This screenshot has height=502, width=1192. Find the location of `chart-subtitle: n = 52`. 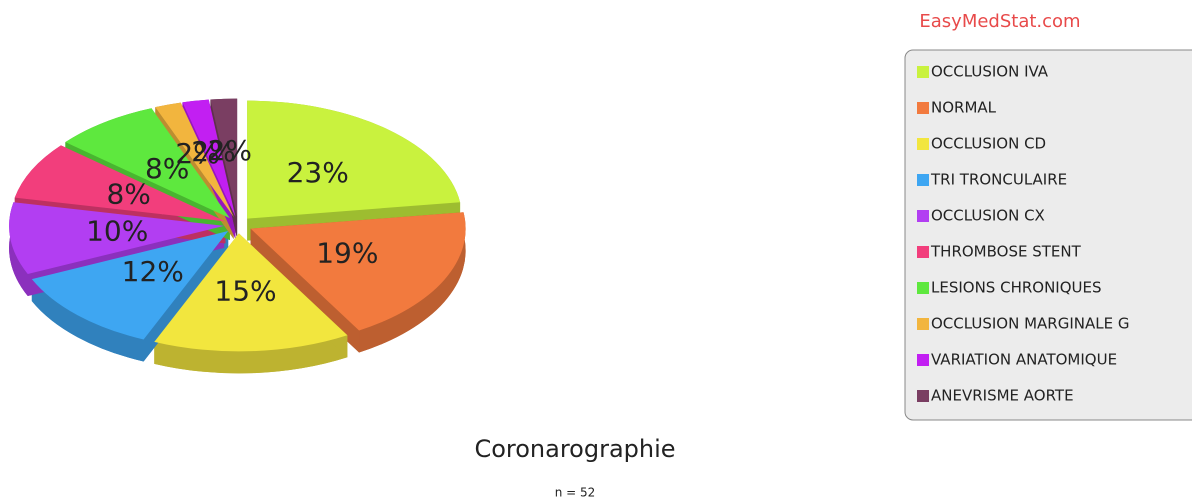

chart-subtitle: n = 52 is located at coordinates (575, 493).